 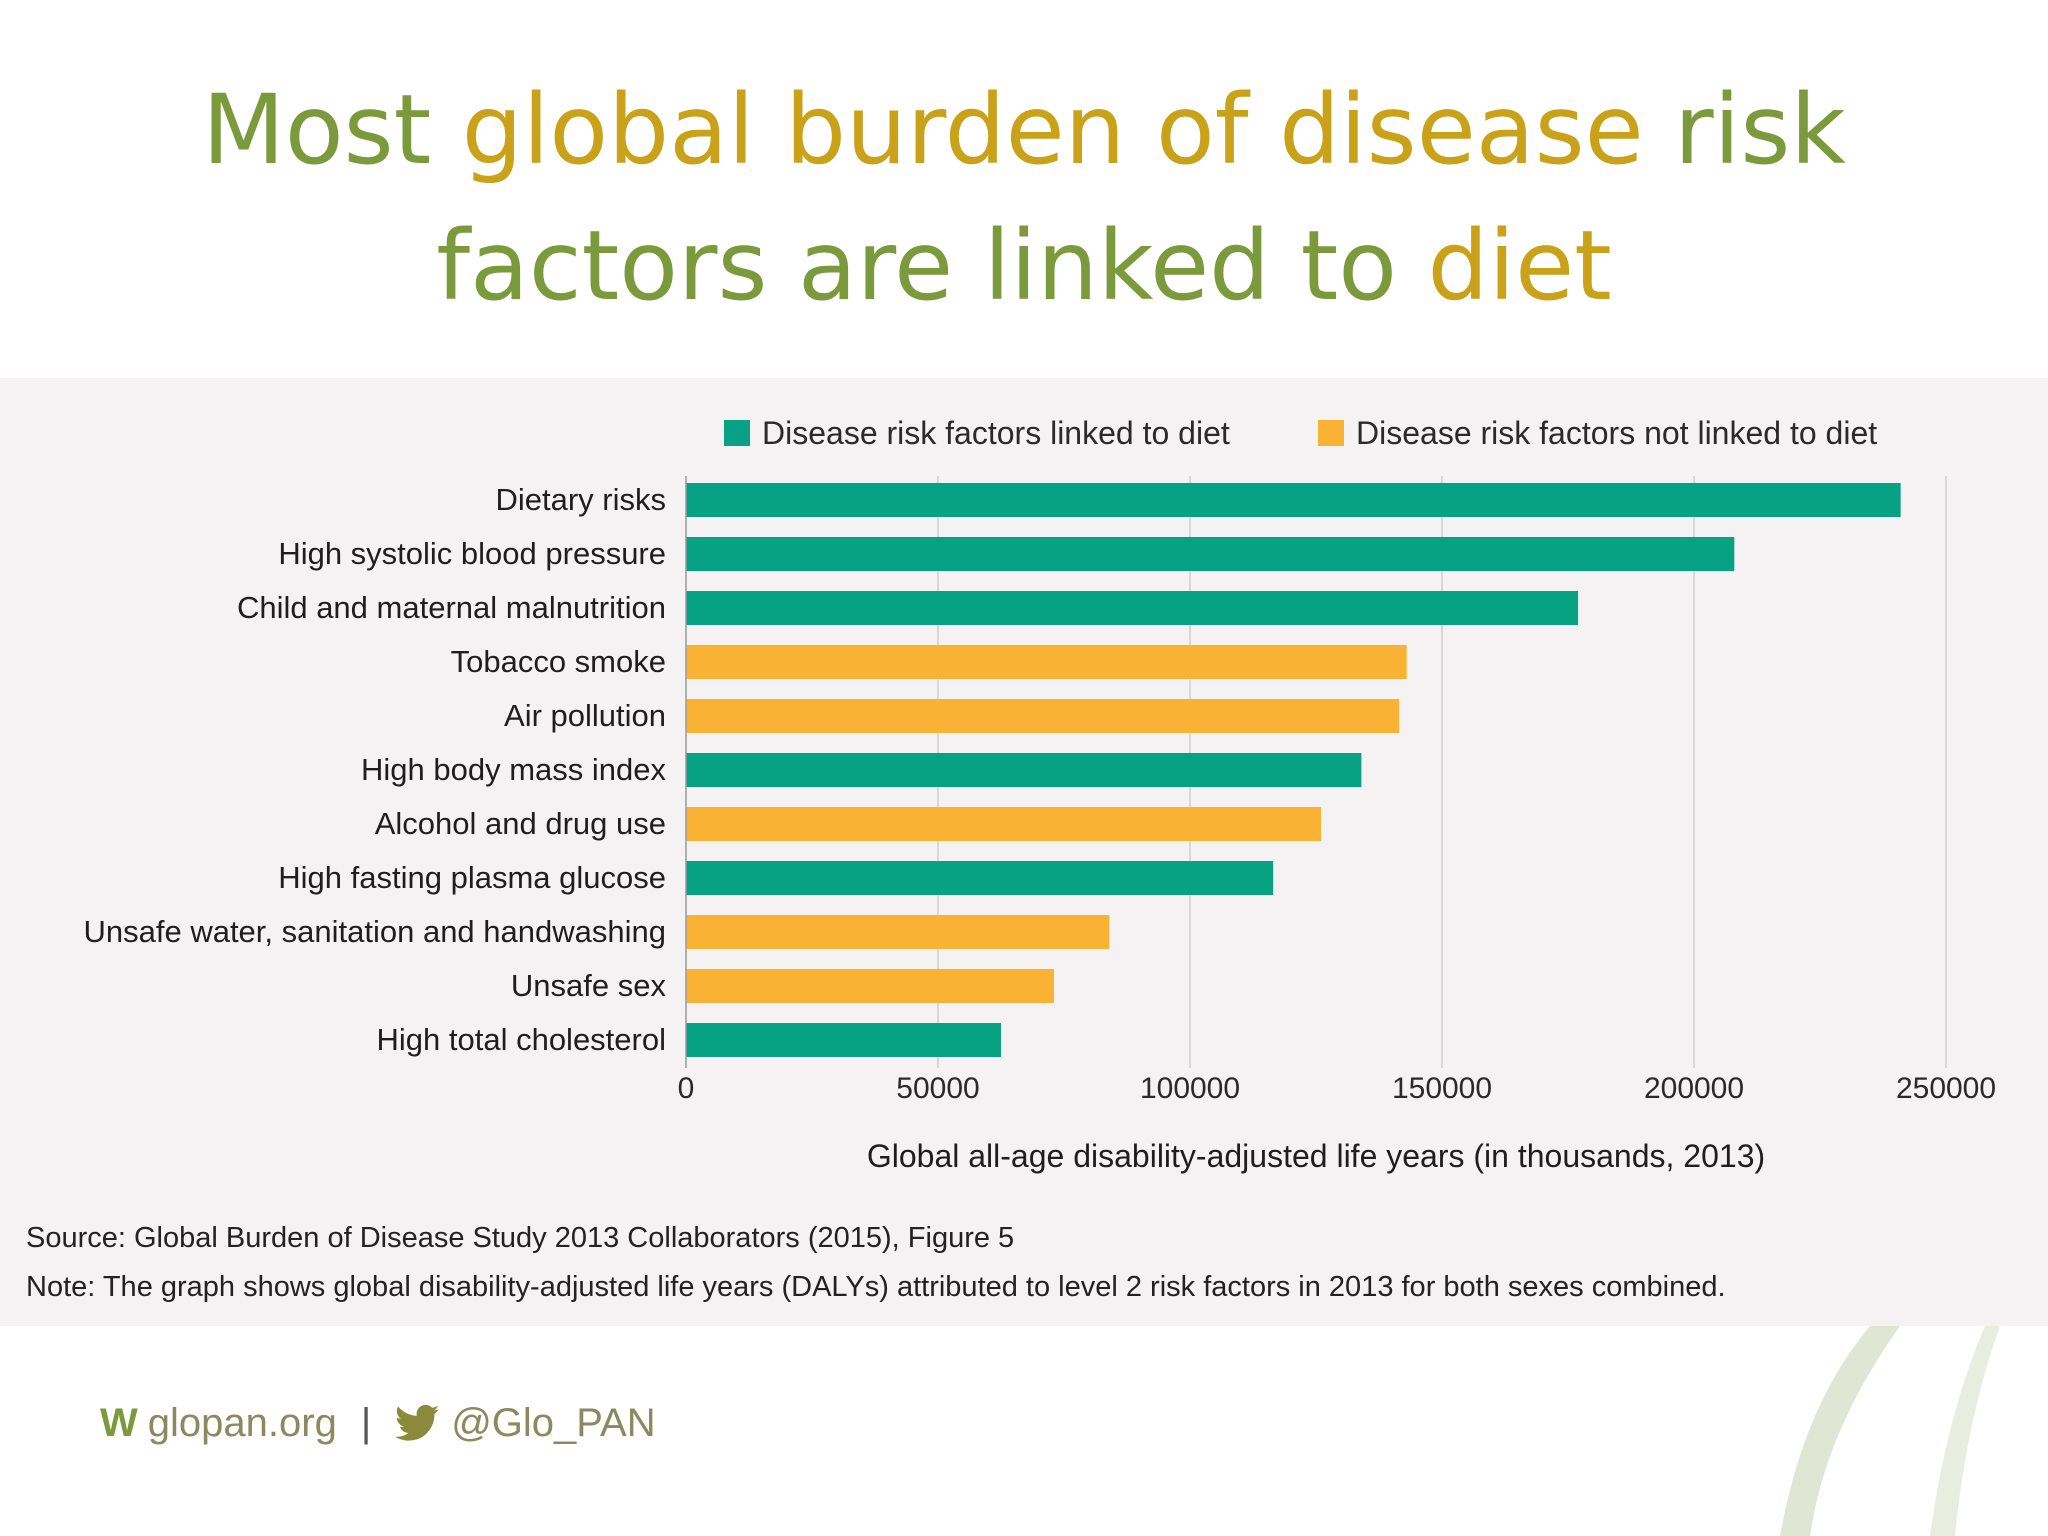 What do you see at coordinates (932, 266) in the screenshot?
I see `title-text: factors are linked to` at bounding box center [932, 266].